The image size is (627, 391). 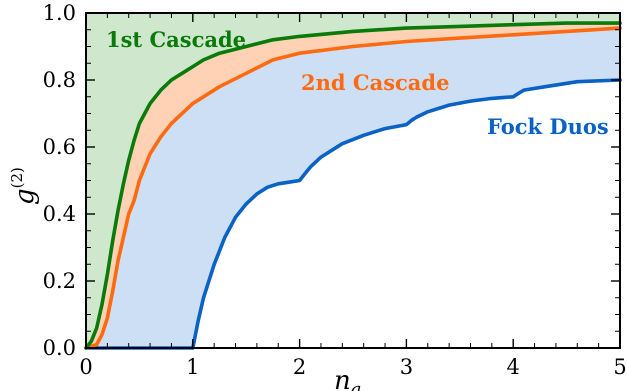 I want to click on y-axis-label-main: g, so click(x=25, y=196).